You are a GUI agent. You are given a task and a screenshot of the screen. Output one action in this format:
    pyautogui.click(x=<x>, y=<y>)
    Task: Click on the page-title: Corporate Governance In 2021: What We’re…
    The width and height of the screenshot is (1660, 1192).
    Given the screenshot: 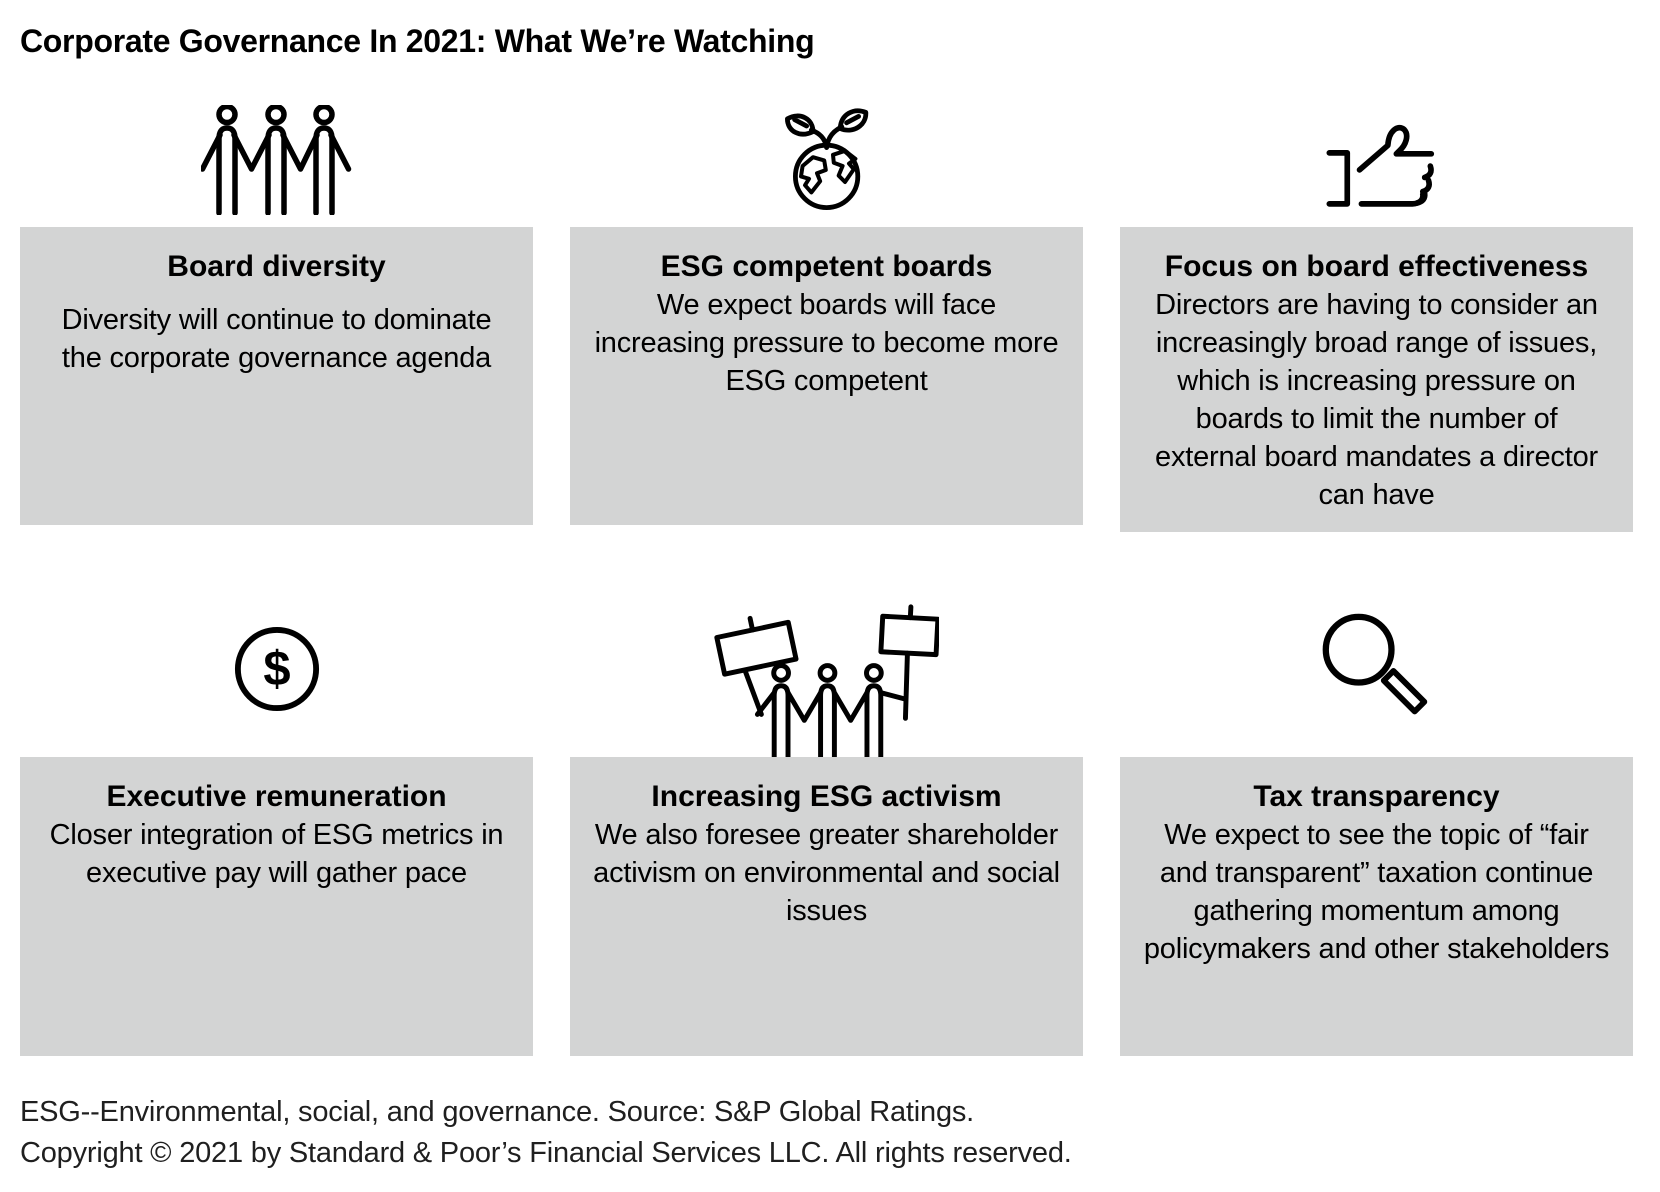 What is the action you would take?
    pyautogui.click(x=417, y=41)
    